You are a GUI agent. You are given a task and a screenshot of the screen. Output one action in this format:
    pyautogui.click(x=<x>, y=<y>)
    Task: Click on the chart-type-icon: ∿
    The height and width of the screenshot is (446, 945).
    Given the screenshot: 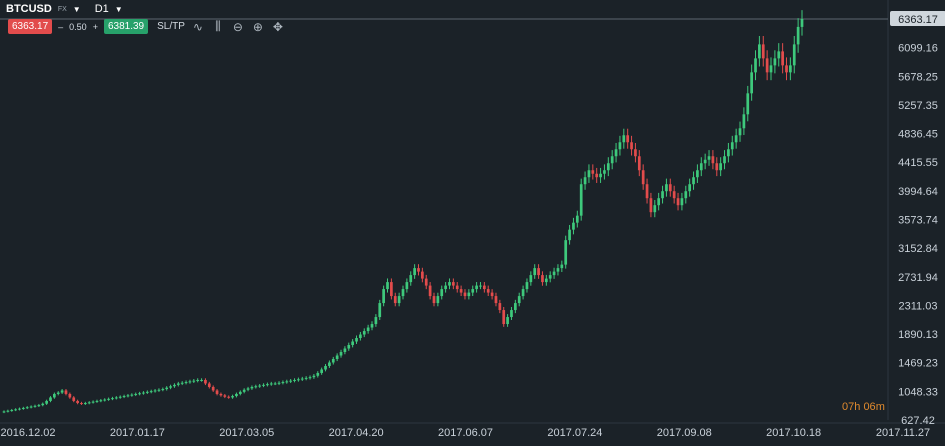 What is the action you would take?
    pyautogui.click(x=197, y=26)
    